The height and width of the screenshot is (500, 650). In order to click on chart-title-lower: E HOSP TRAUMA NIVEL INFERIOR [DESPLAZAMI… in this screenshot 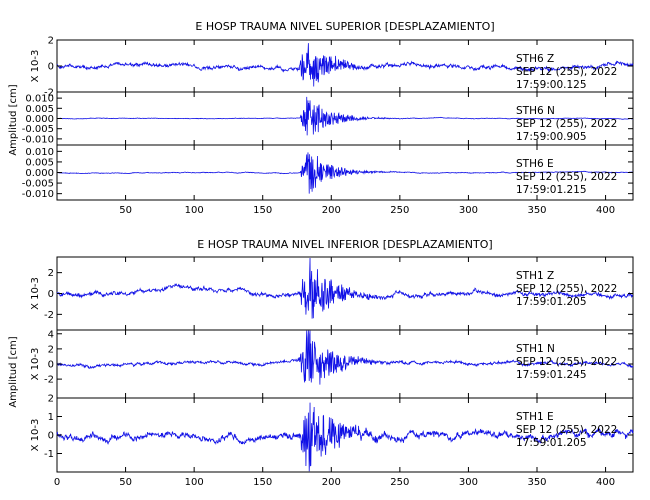, I will do `click(344, 244)`.